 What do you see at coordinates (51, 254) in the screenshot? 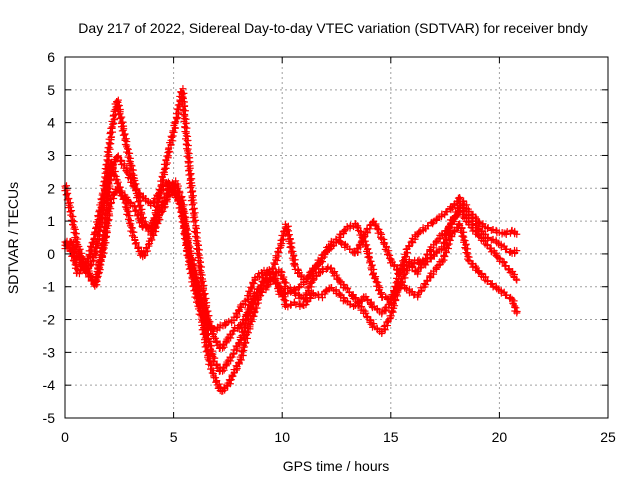
I see `y-tick-label: 0` at bounding box center [51, 254].